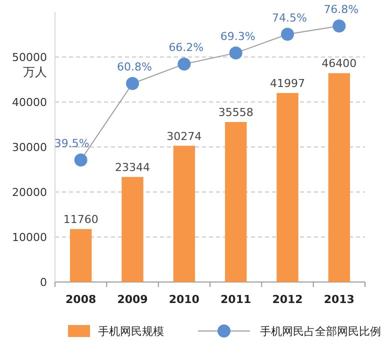  What do you see at coordinates (132, 167) in the screenshot?
I see `data-label: 23344` at bounding box center [132, 167].